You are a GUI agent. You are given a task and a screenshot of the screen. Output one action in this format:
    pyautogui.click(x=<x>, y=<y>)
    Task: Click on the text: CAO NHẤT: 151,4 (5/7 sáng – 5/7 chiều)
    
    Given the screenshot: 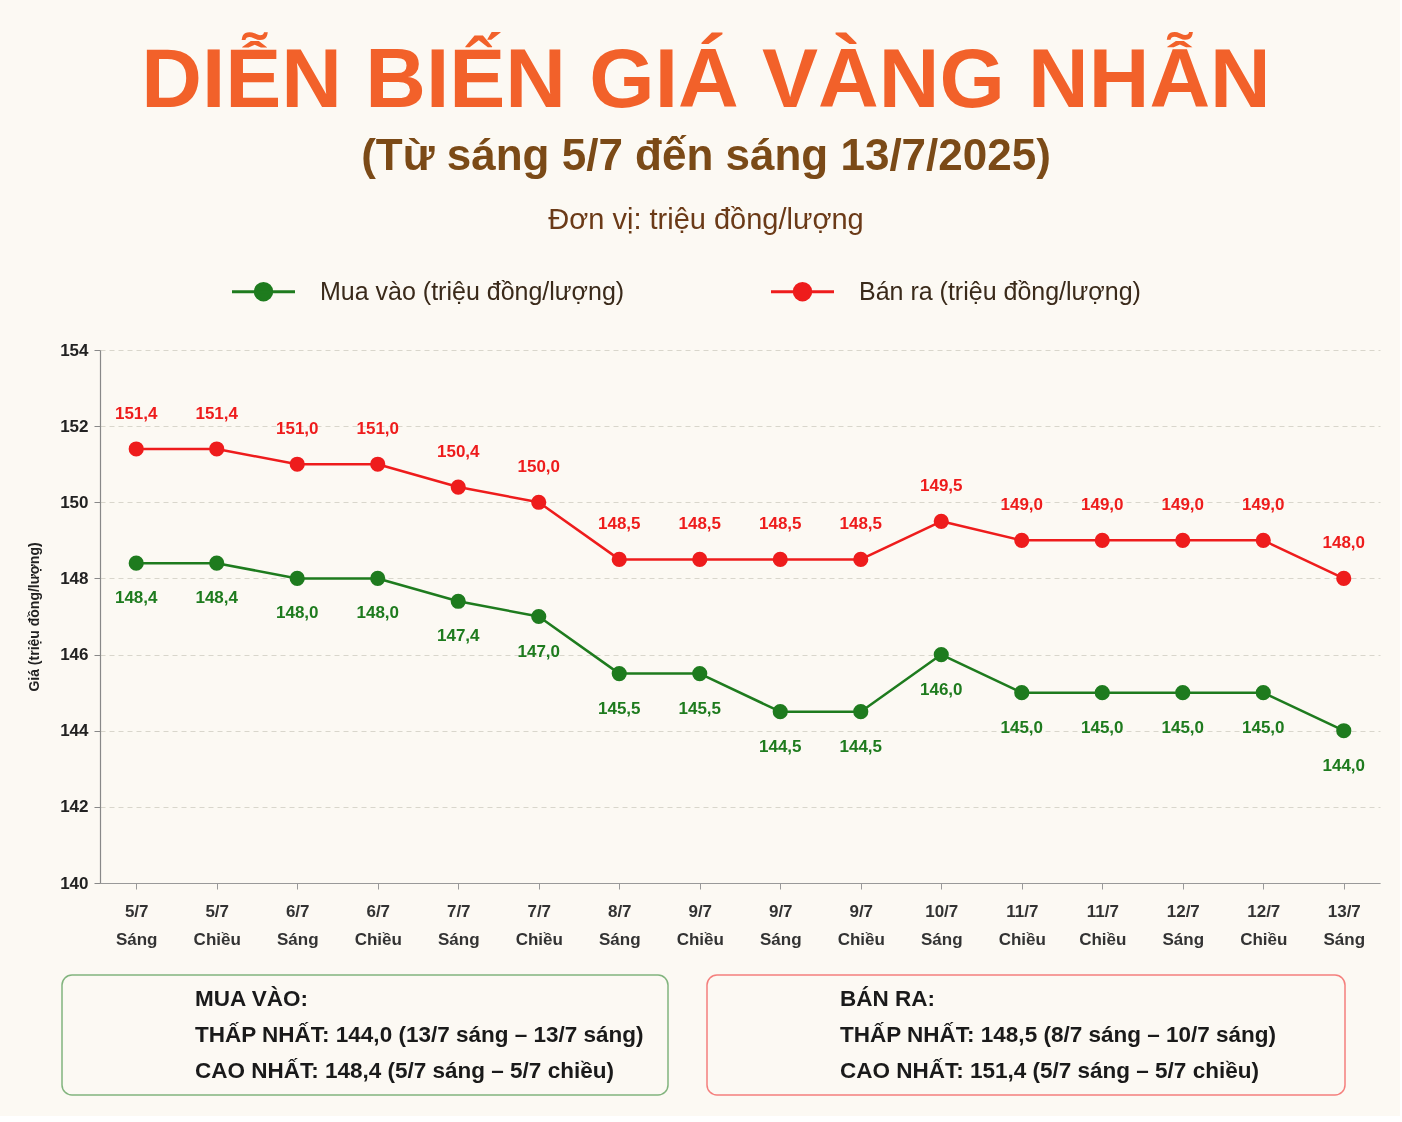 What is the action you would take?
    pyautogui.click(x=1049, y=1070)
    